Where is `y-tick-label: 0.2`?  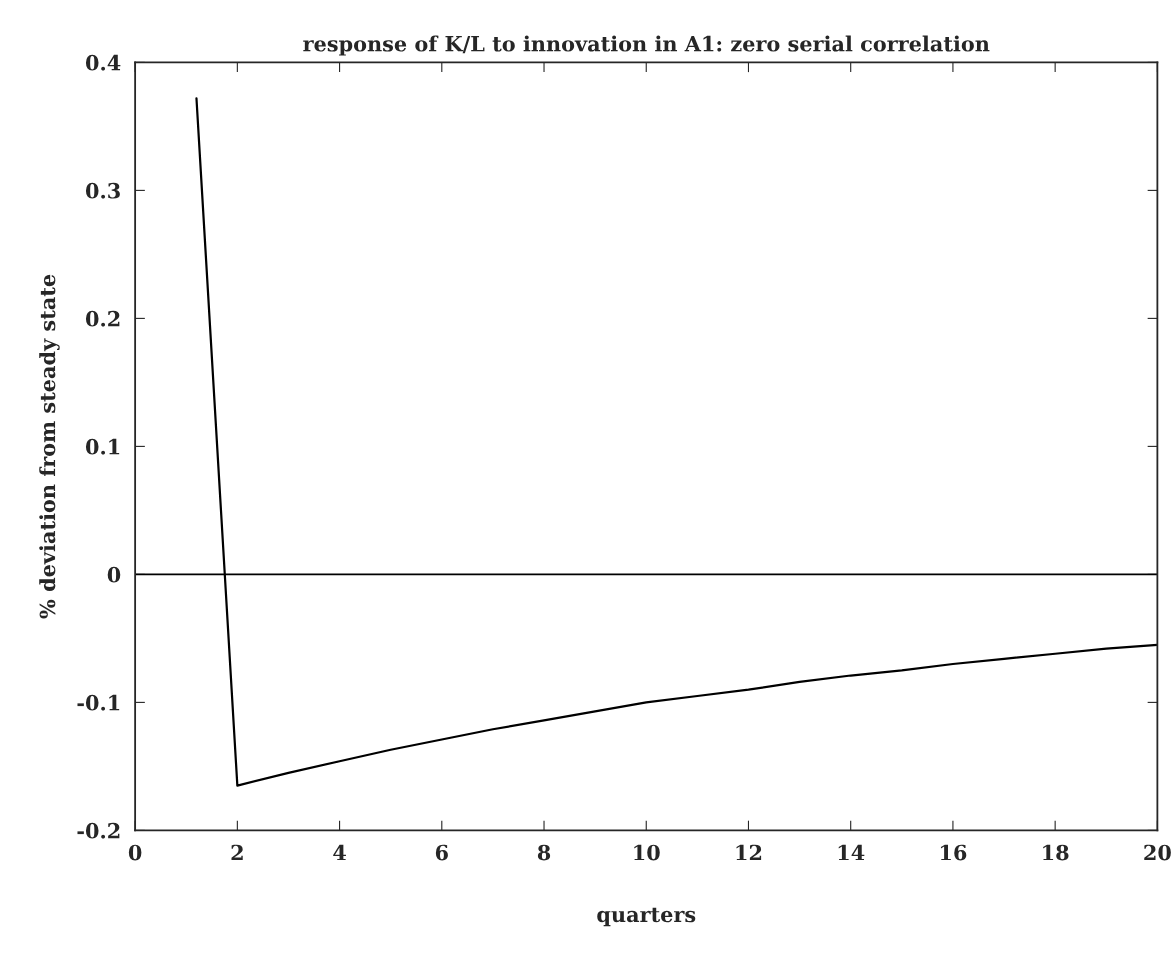
y-tick-label: 0.2 is located at coordinates (102, 318).